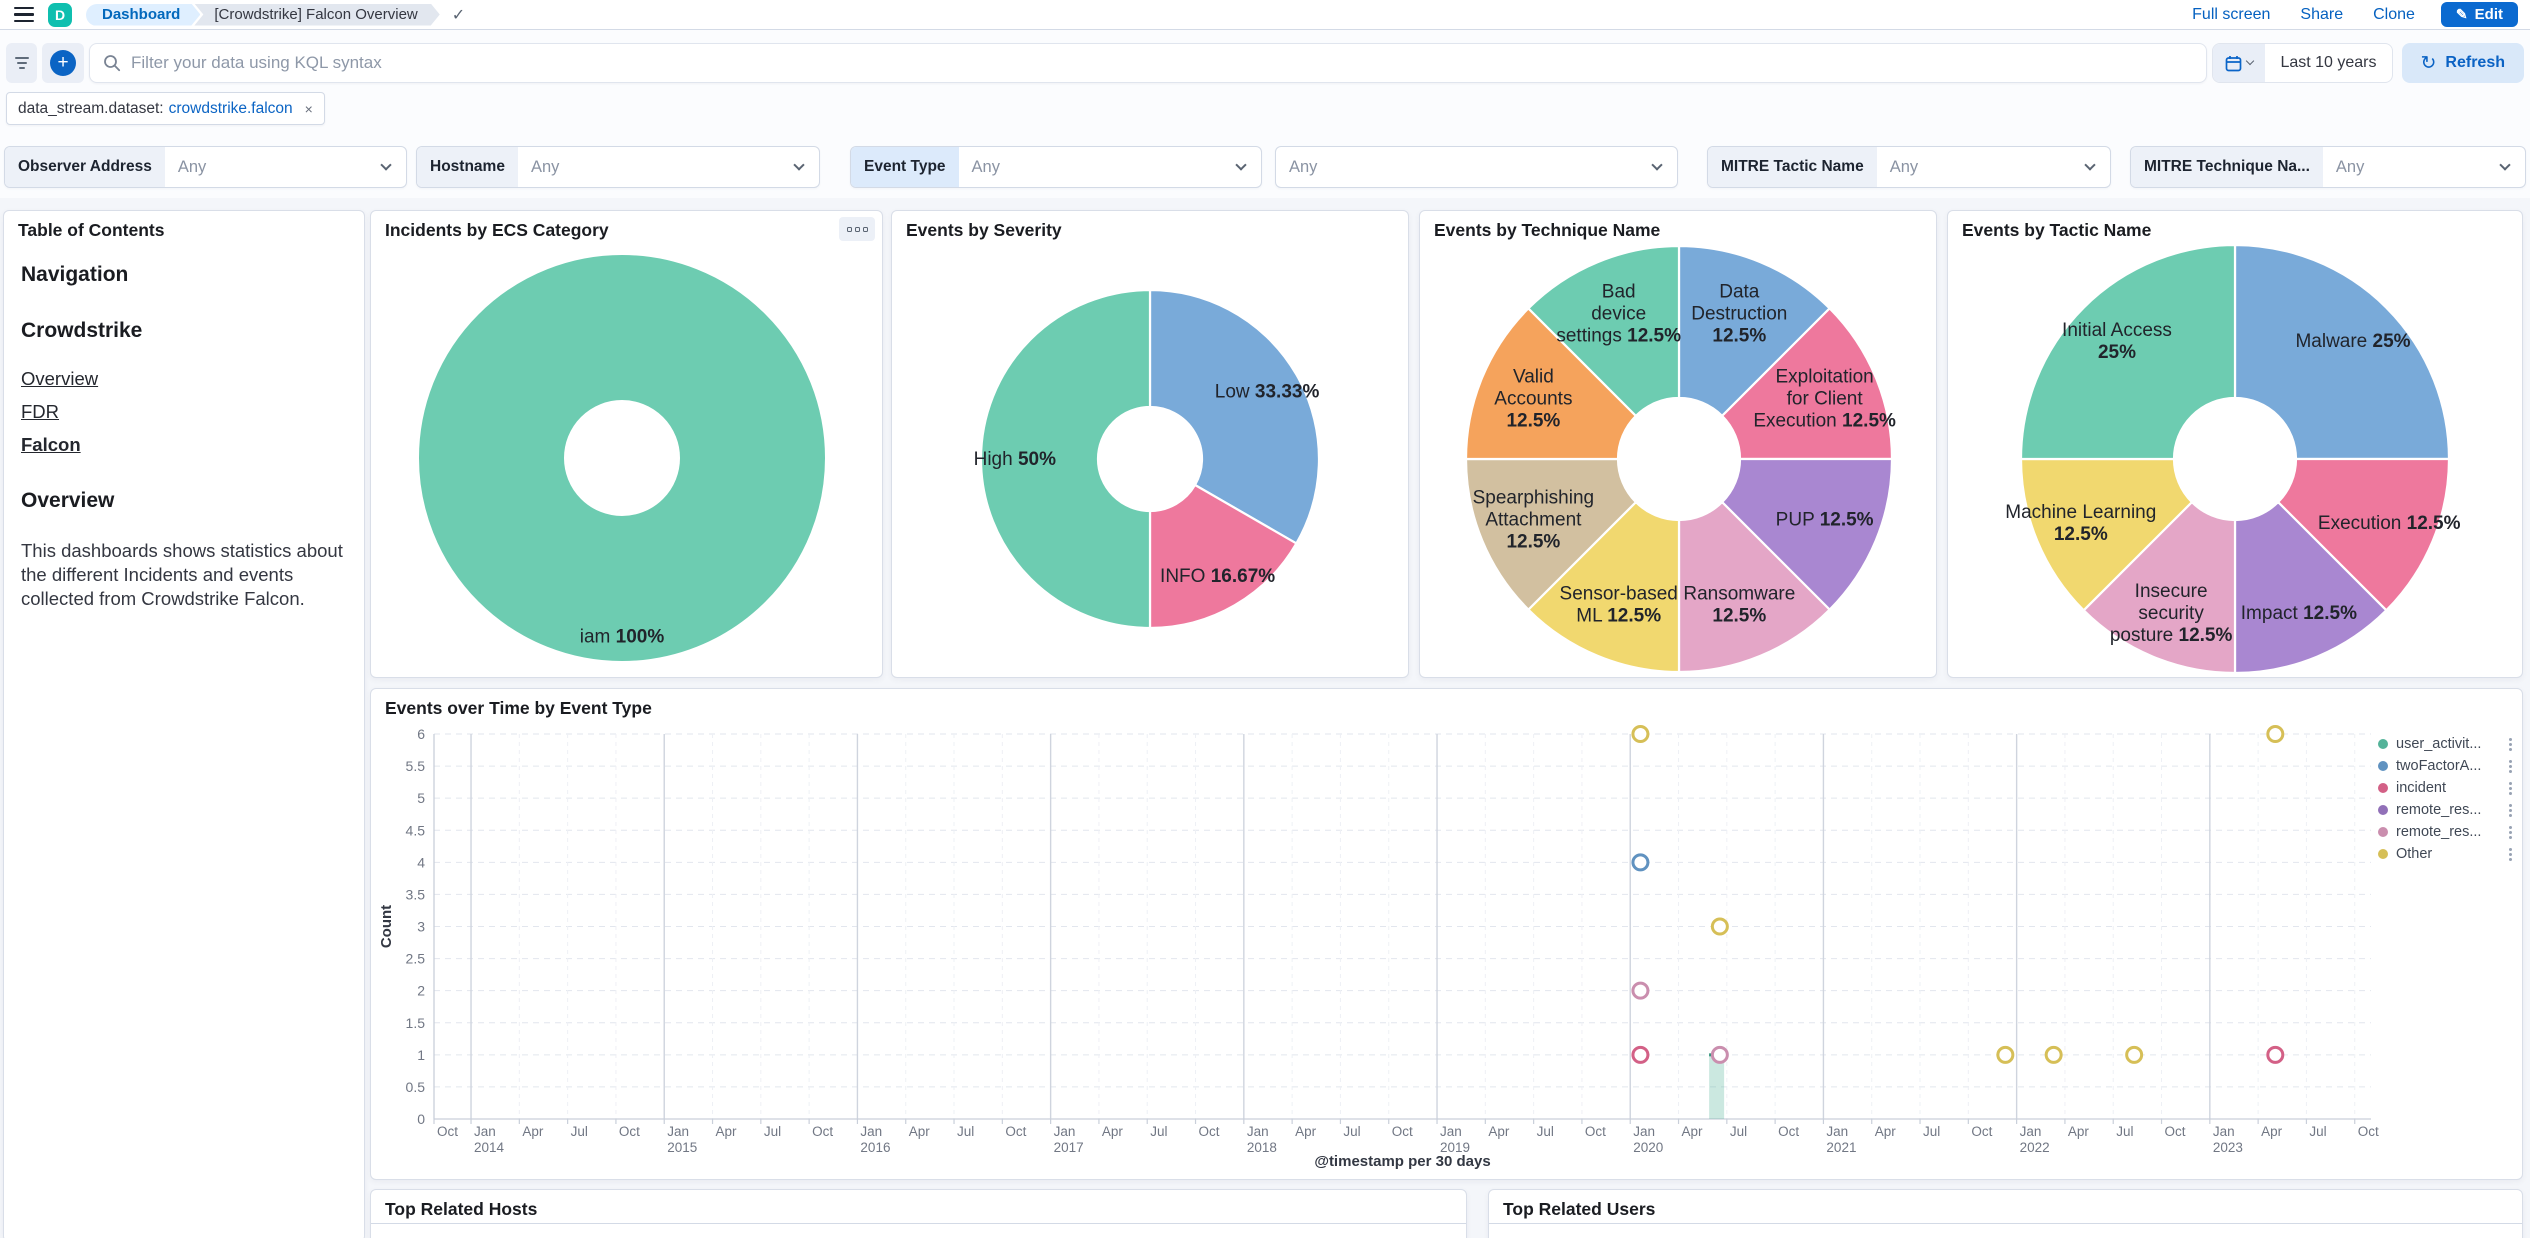 This screenshot has height=1238, width=2530. Describe the element at coordinates (51, 444) in the screenshot. I see `toc-link-falcon: Falcon` at that location.